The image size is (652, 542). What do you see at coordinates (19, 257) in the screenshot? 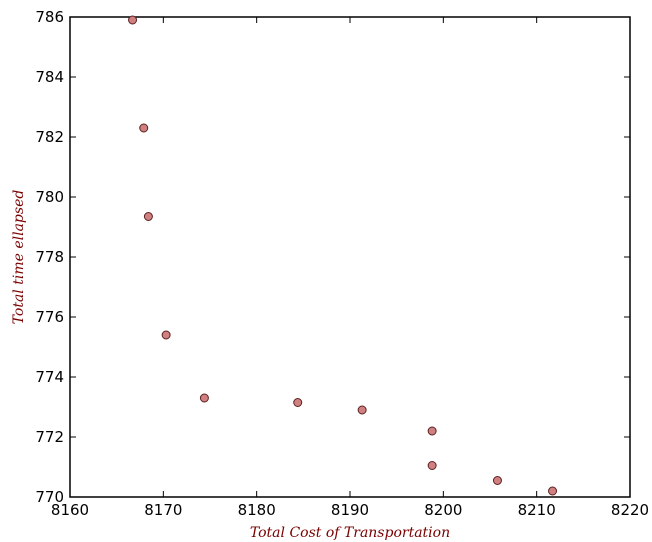
I see `y-axis-label: Total time ellapsed` at bounding box center [19, 257].